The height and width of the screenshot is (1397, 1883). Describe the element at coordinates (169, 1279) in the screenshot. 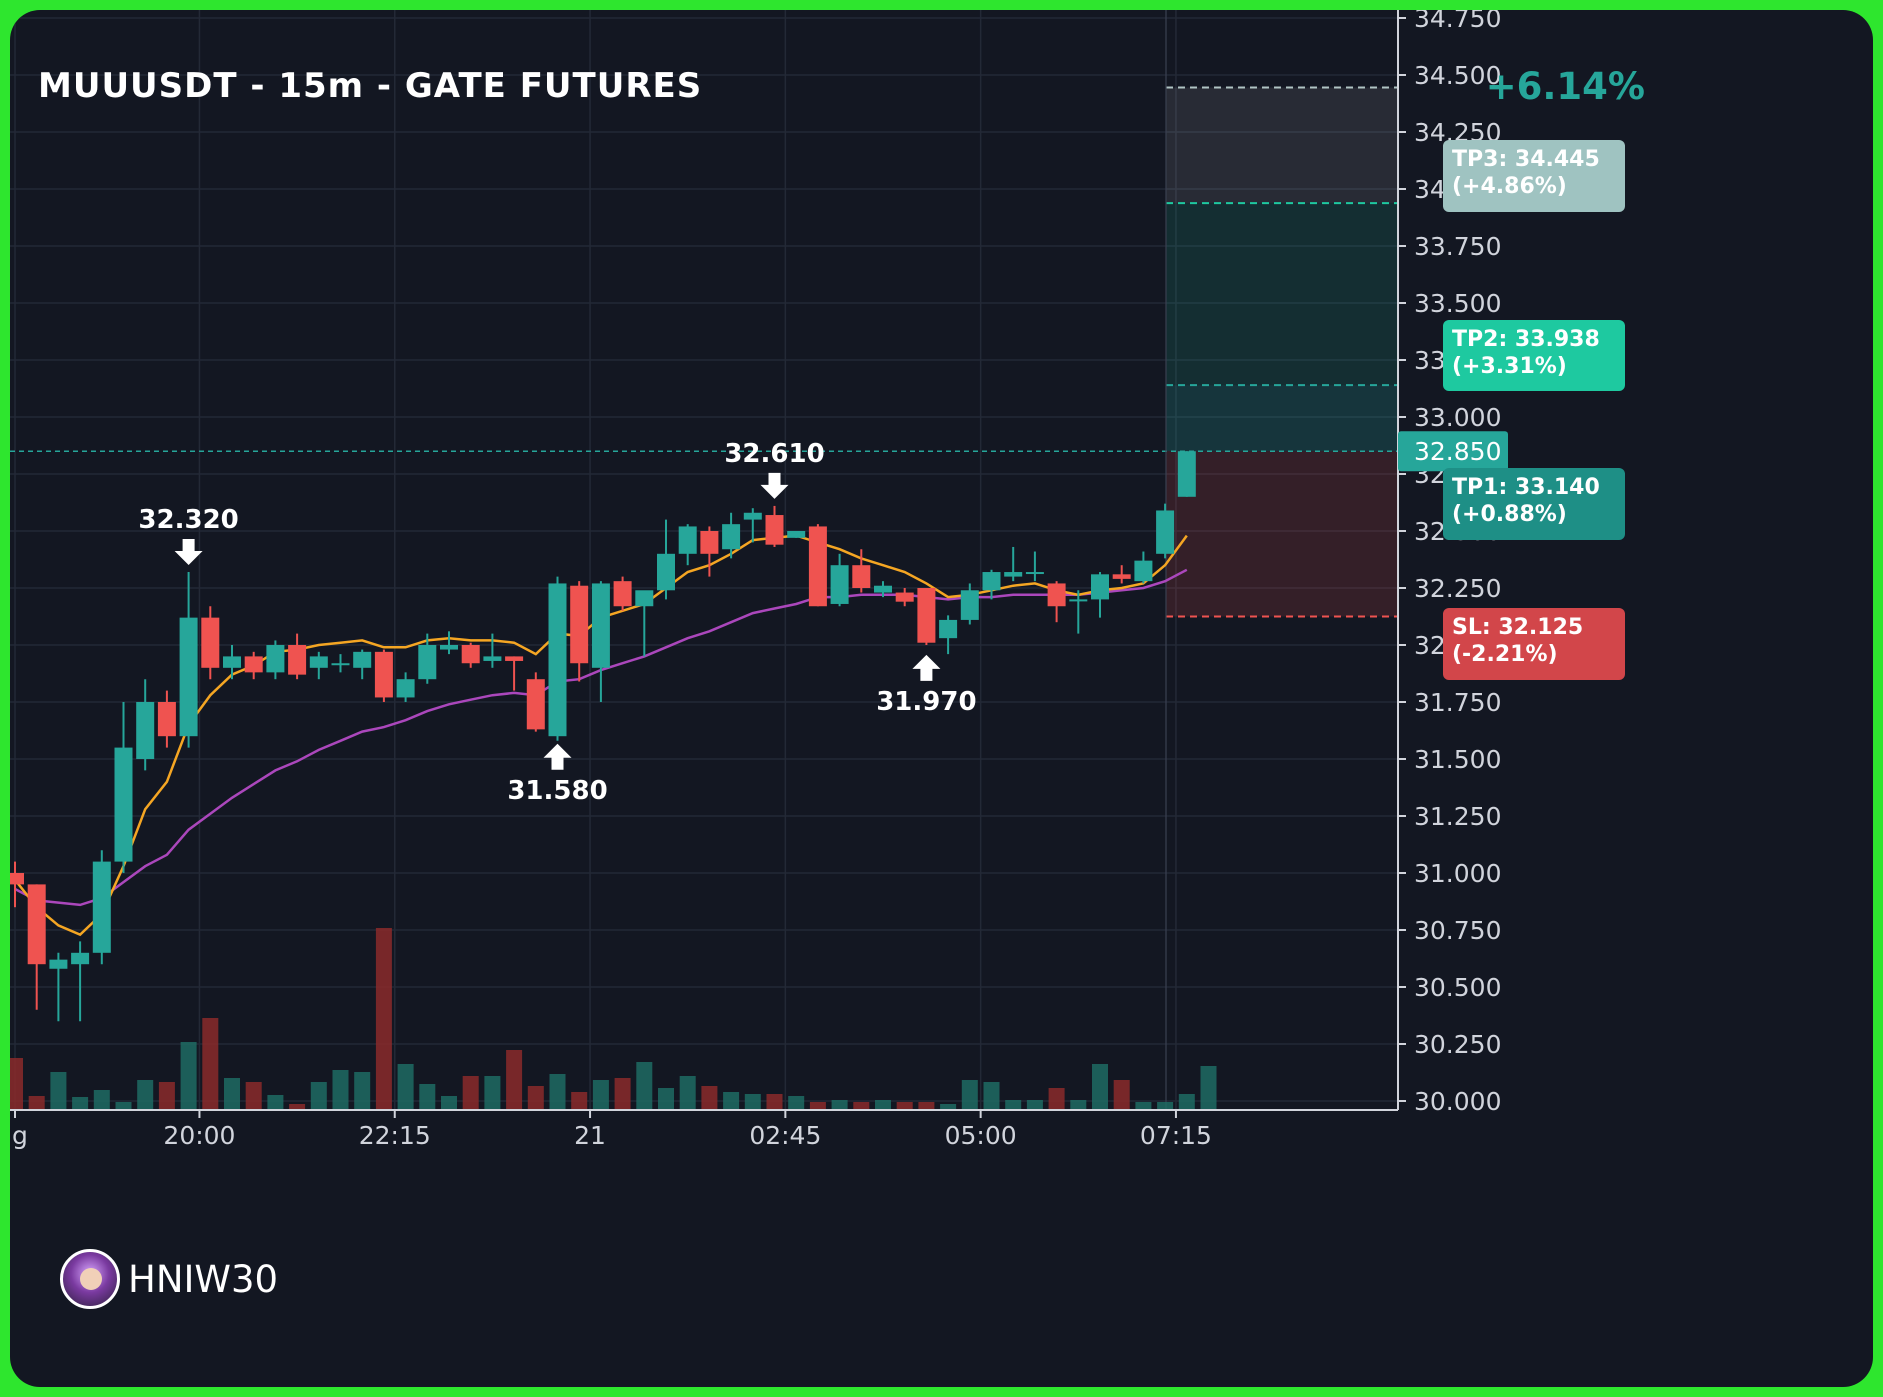

I see `author-badge: HNIW30` at that location.